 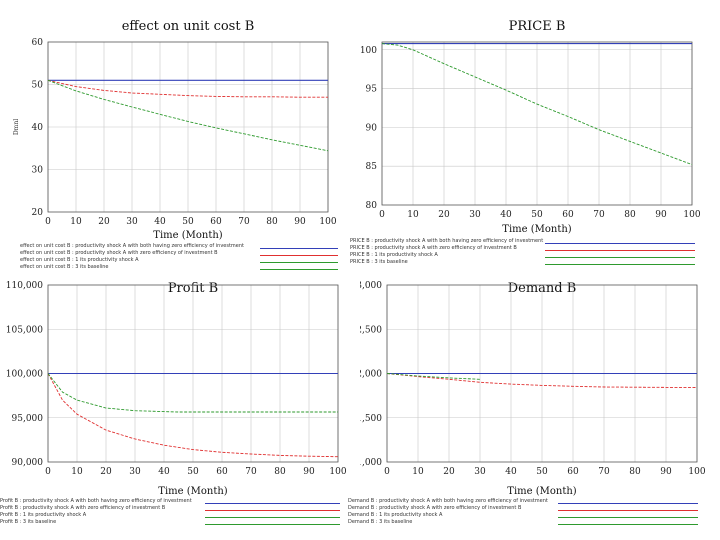 I want to click on chart-title: PRICE B, so click(x=537, y=26).